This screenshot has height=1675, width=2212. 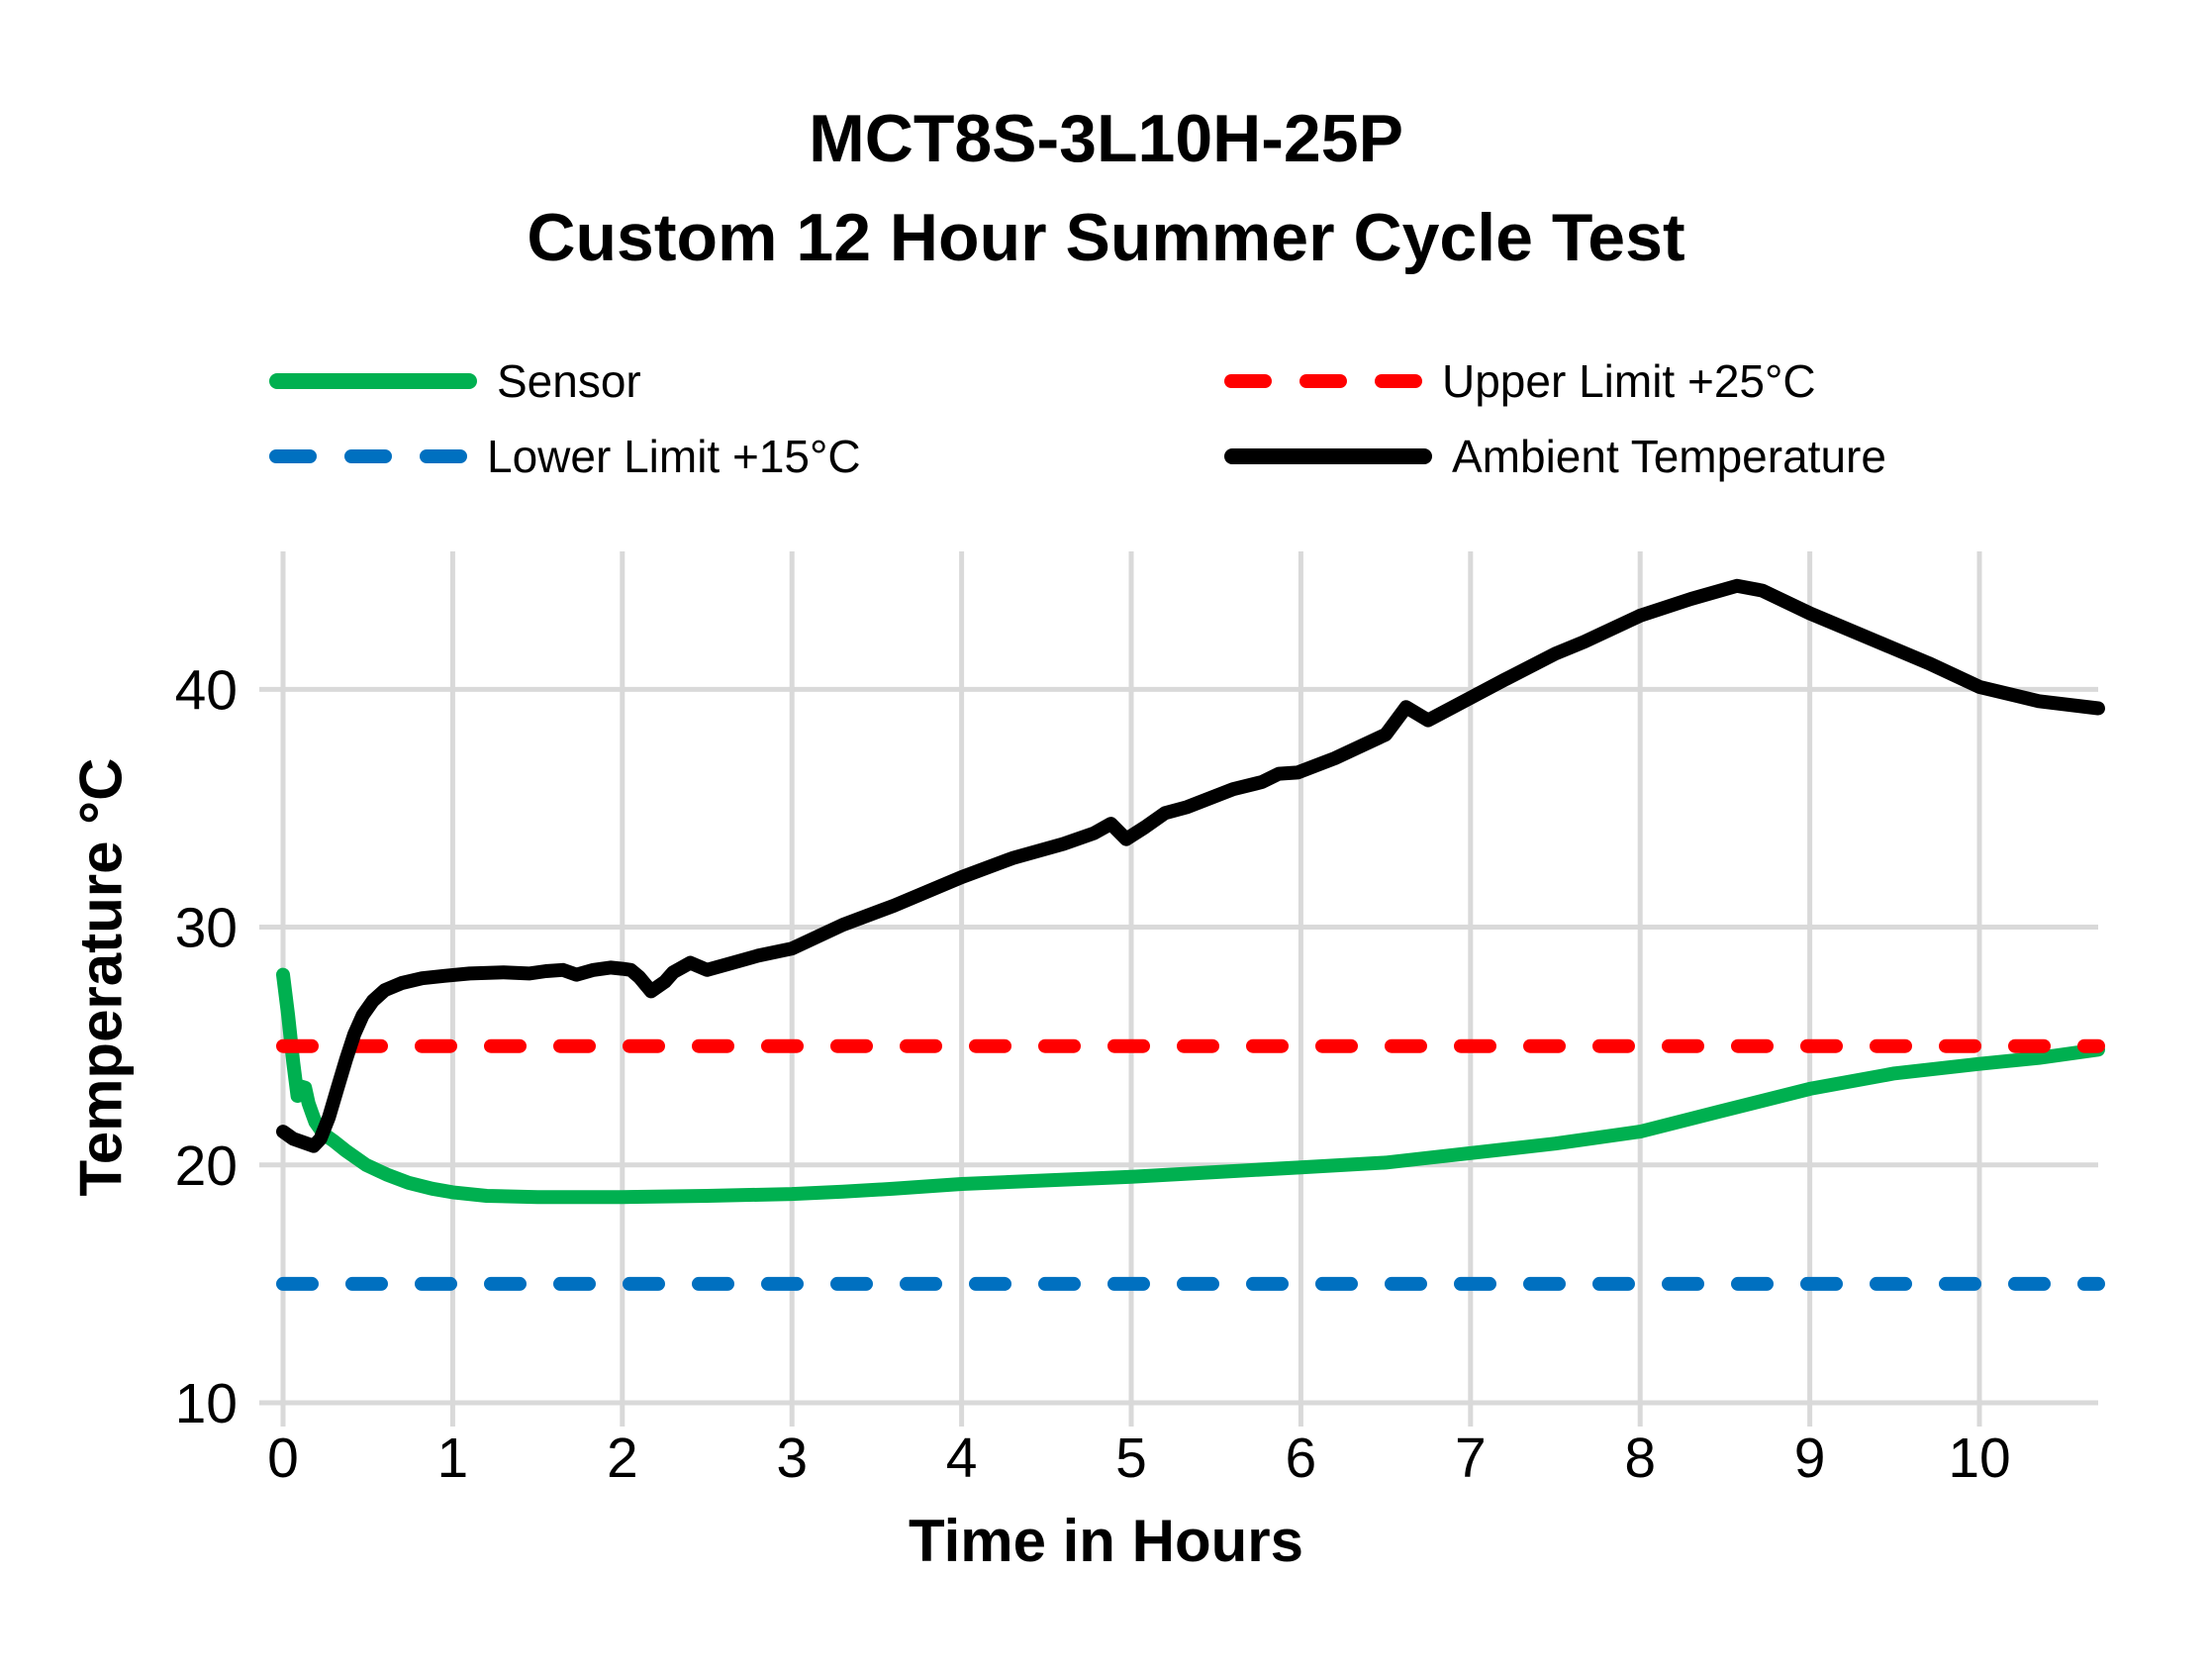 What do you see at coordinates (1810, 1458) in the screenshot?
I see `x-tick-label: 9` at bounding box center [1810, 1458].